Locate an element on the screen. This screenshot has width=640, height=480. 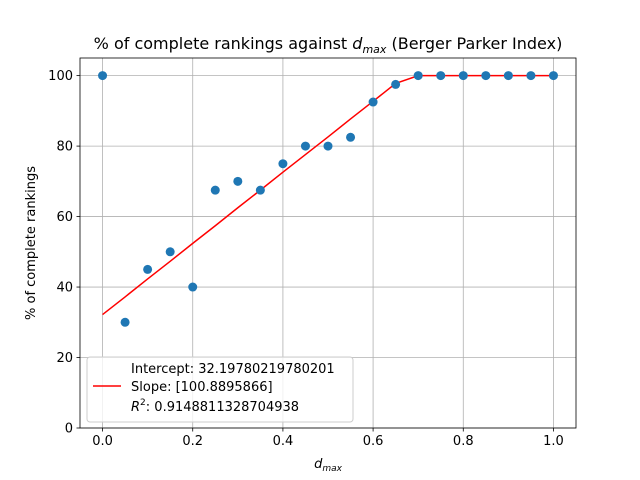
y-tick-label: 20 is located at coordinates (64, 358).